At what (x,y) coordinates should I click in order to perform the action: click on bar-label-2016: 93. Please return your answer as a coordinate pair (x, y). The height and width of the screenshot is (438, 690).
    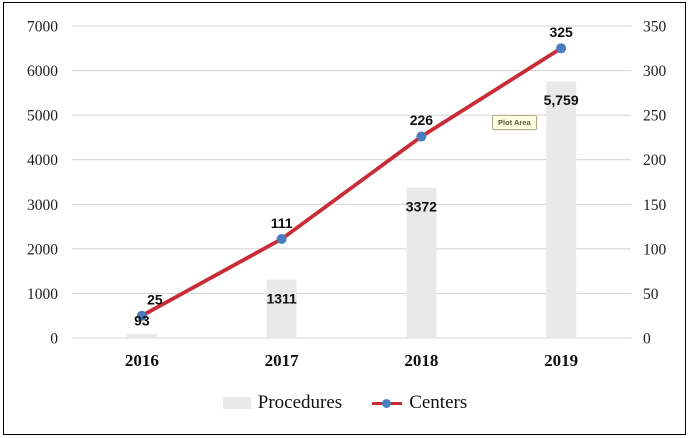
    Looking at the image, I should click on (142, 321).